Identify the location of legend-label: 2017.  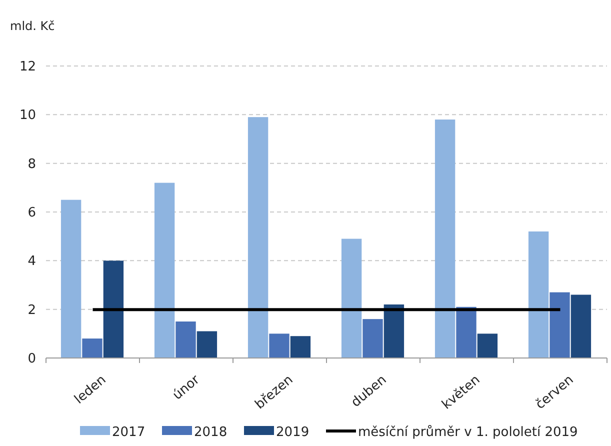
(129, 432).